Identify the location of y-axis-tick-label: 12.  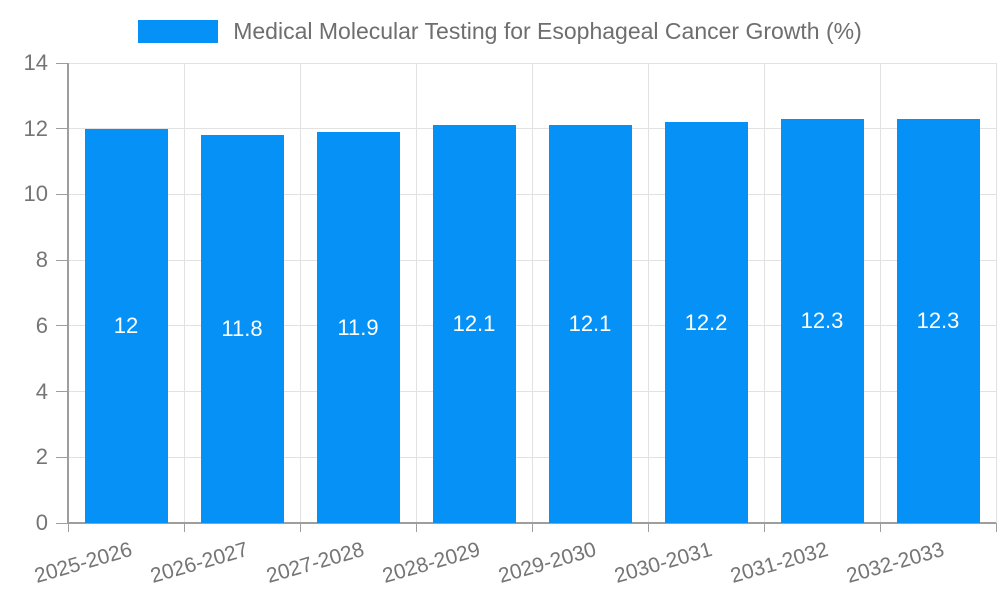
(35, 128).